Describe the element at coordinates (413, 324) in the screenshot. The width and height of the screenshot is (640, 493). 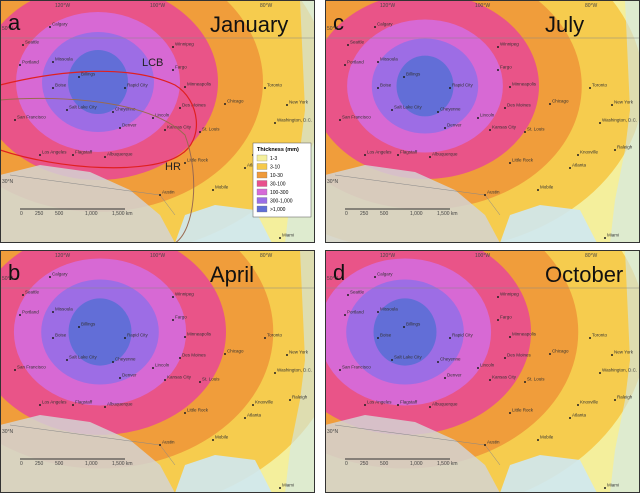
I see `city-label: Billings` at that location.